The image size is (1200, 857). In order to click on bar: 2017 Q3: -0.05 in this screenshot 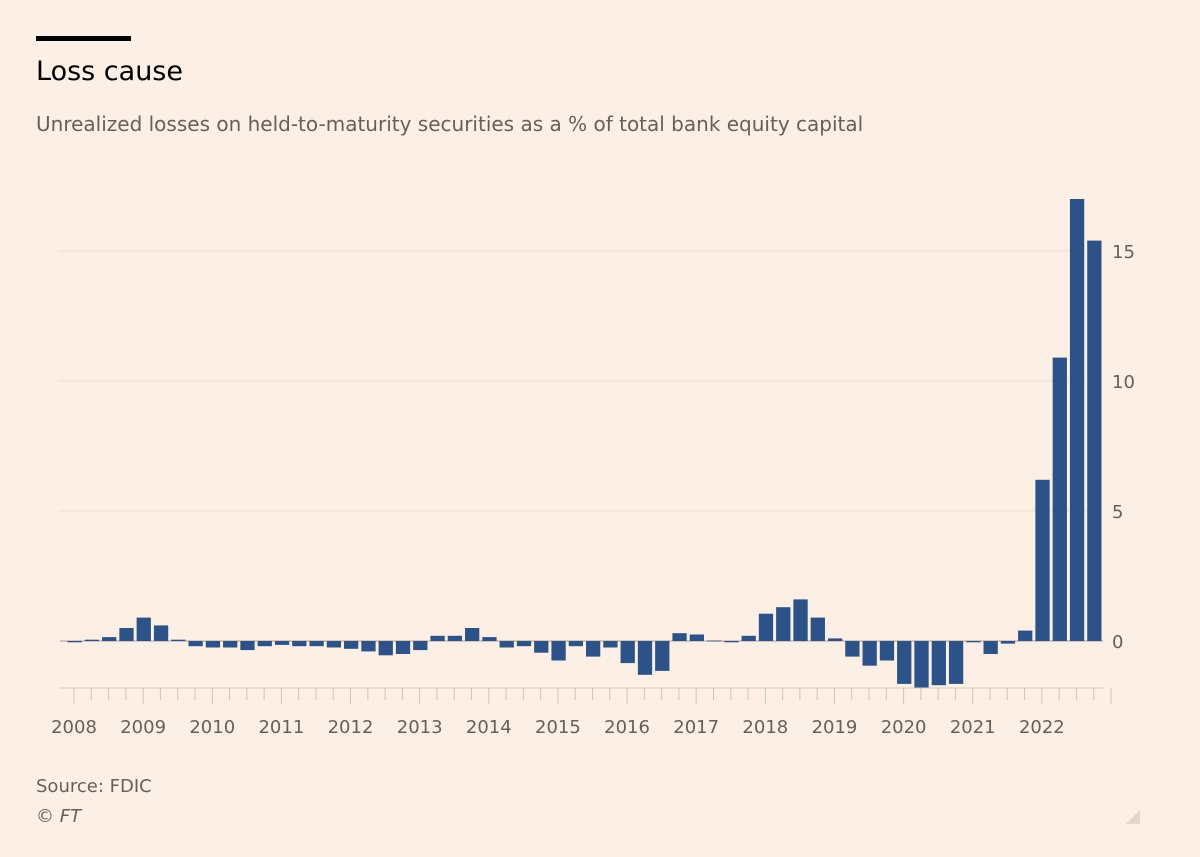, I will do `click(731, 642)`.